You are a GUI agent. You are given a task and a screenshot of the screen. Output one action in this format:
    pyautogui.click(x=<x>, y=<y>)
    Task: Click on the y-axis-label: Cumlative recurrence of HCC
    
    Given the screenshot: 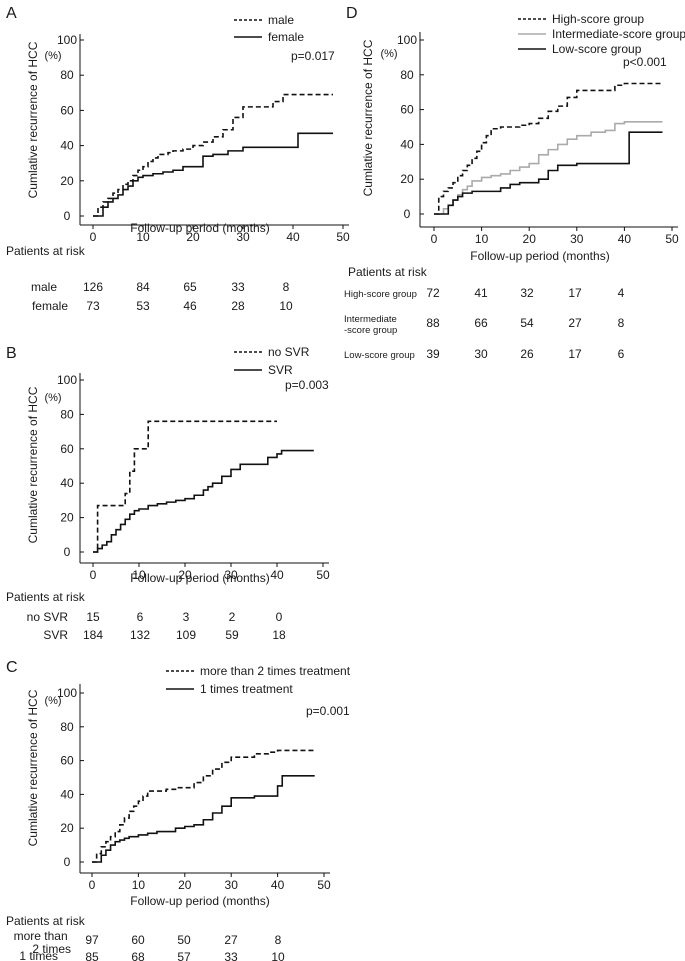 What is the action you would take?
    pyautogui.click(x=33, y=767)
    